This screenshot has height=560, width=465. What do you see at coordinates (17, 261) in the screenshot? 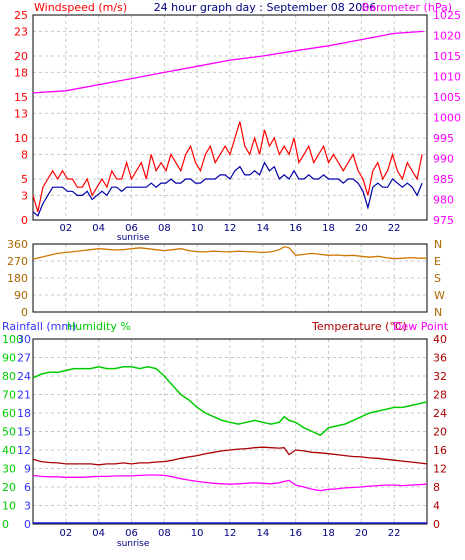
I see `direction-tick-label: 270` at bounding box center [17, 261].